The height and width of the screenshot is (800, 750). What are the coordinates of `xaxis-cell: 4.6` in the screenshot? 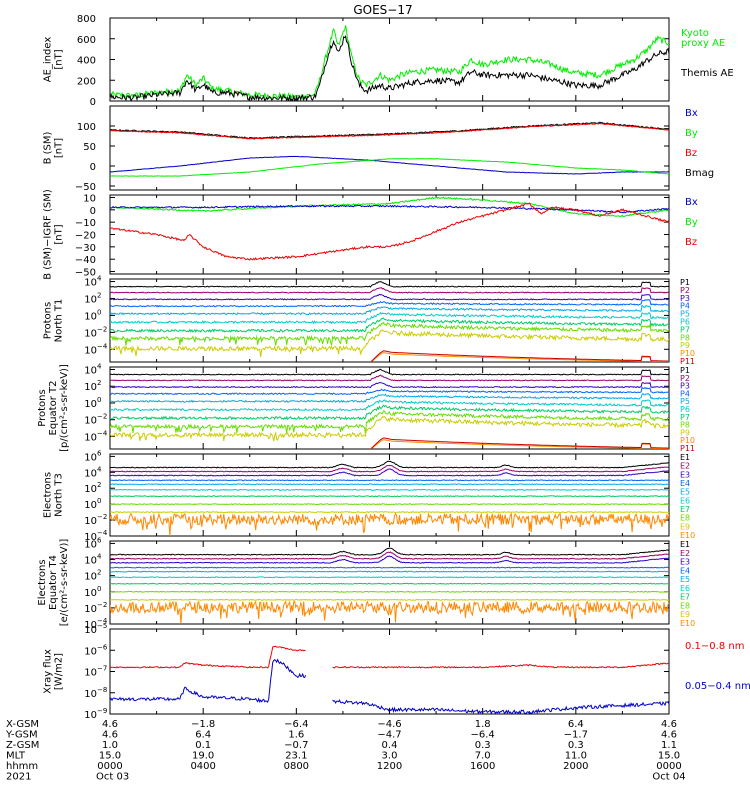 It's located at (669, 724).